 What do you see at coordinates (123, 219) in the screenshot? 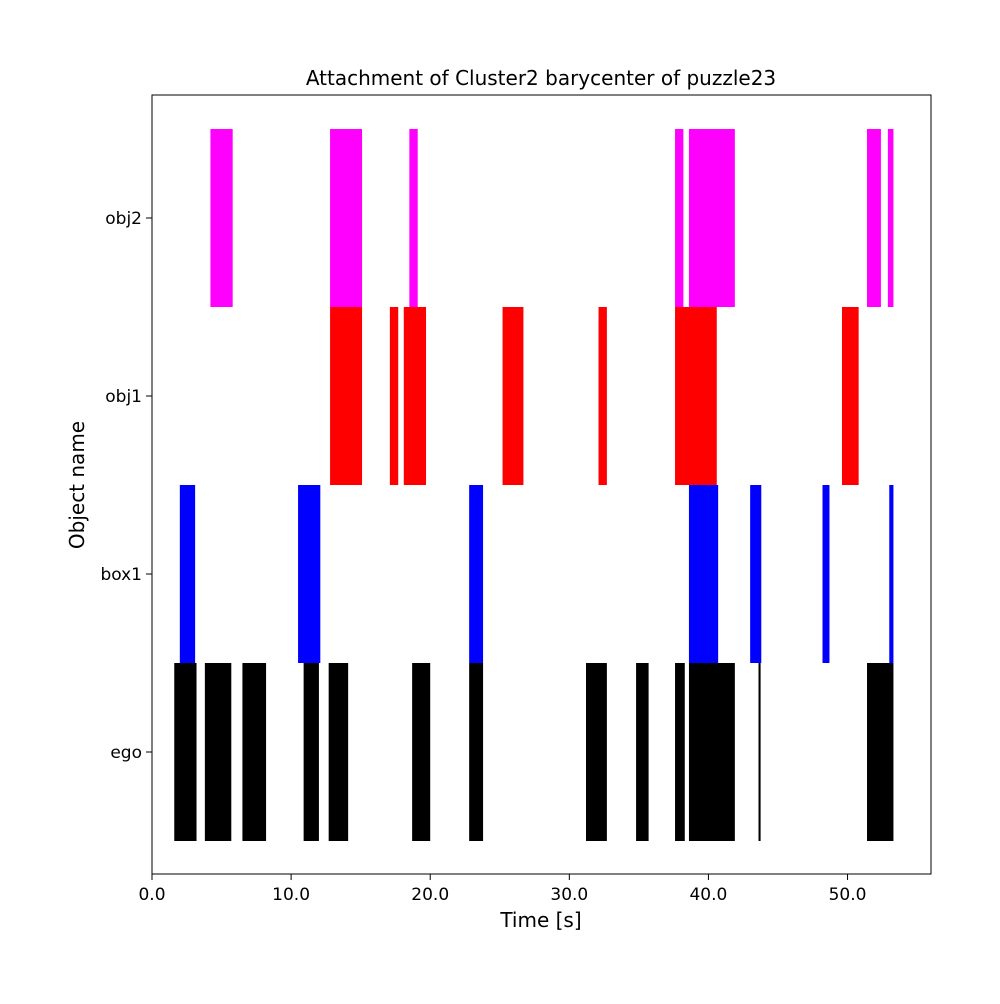
I see `y-tick-label: obj2` at bounding box center [123, 219].